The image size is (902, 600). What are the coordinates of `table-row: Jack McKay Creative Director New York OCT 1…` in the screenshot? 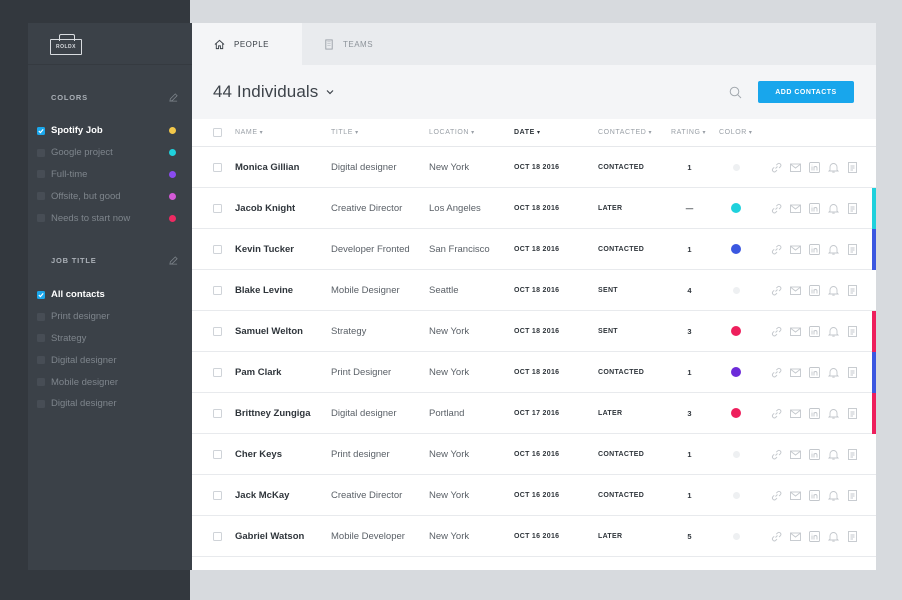 It's located at (534, 495).